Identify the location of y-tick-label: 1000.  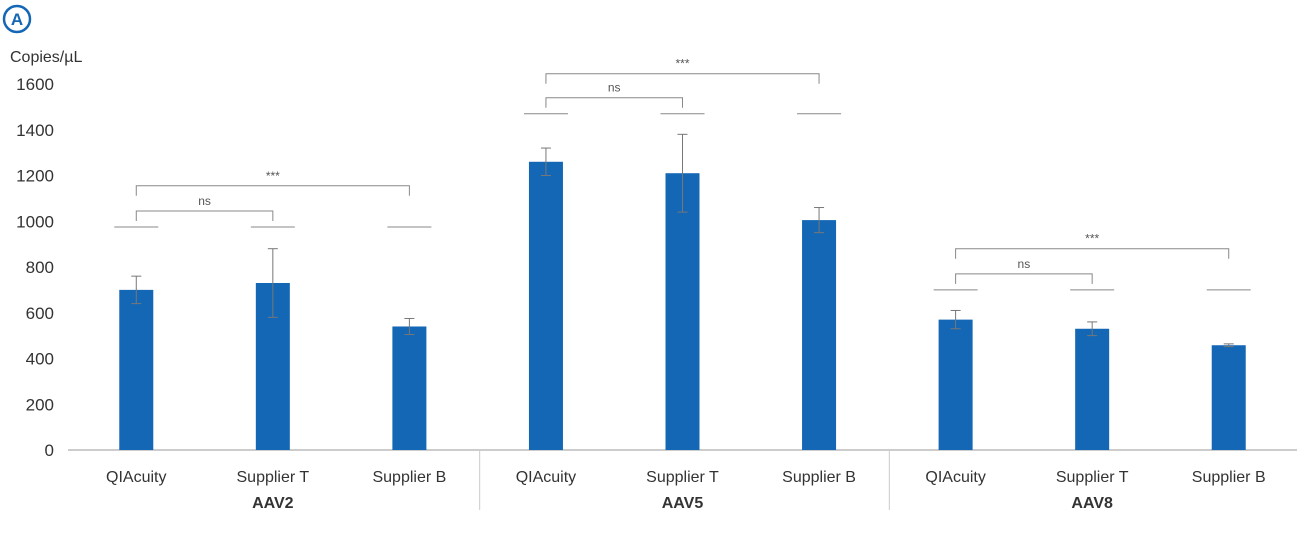
(35, 221).